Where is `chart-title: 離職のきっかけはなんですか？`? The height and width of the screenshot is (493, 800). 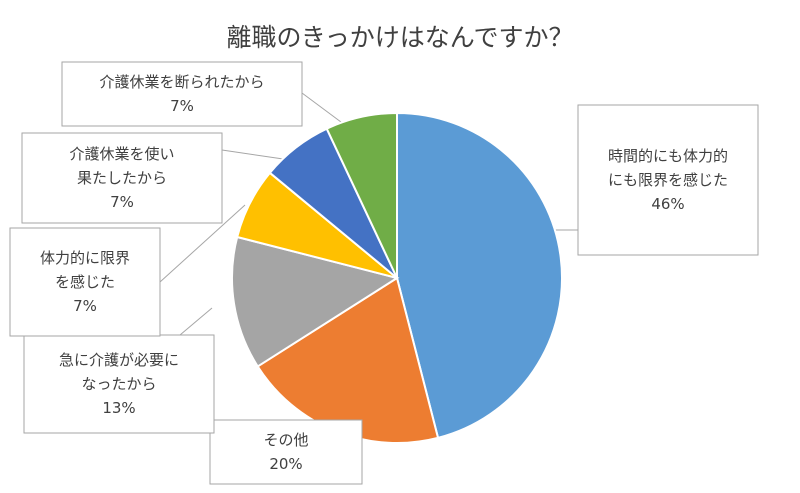
chart-title: 離職のきっかけはなんですか？ is located at coordinates (399, 37).